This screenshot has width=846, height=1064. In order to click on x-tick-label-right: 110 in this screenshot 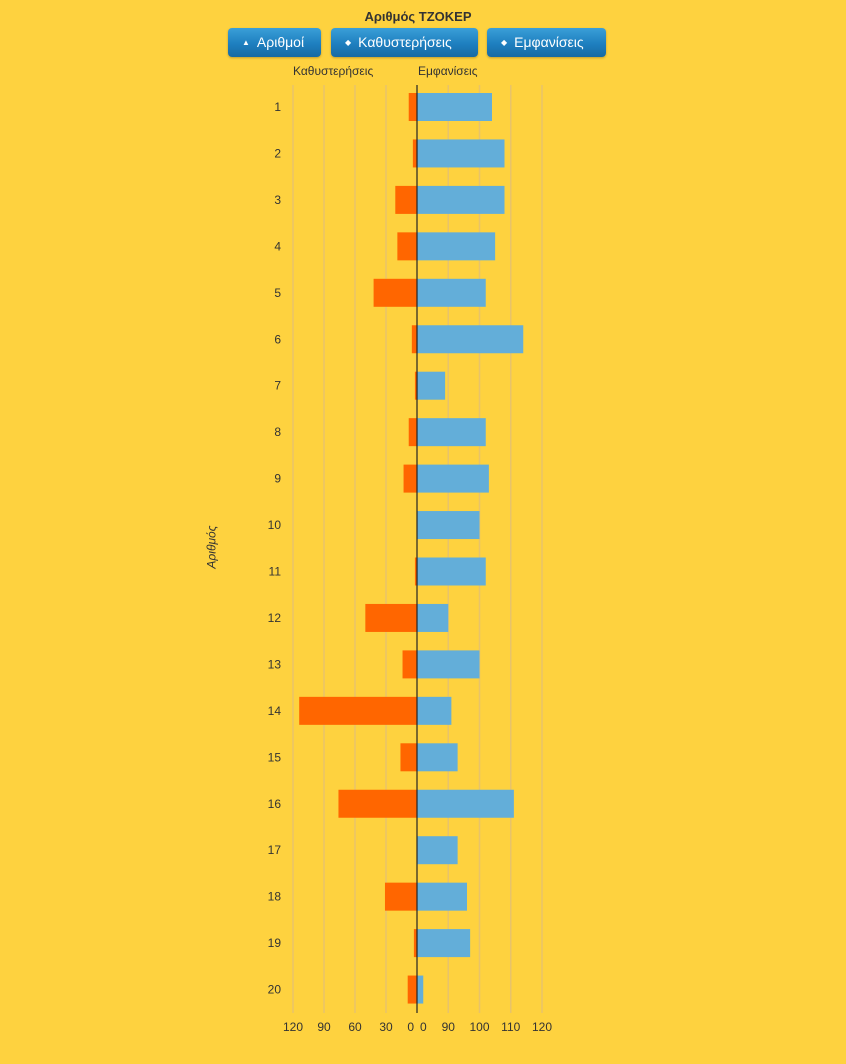, I will do `click(510, 1027)`.